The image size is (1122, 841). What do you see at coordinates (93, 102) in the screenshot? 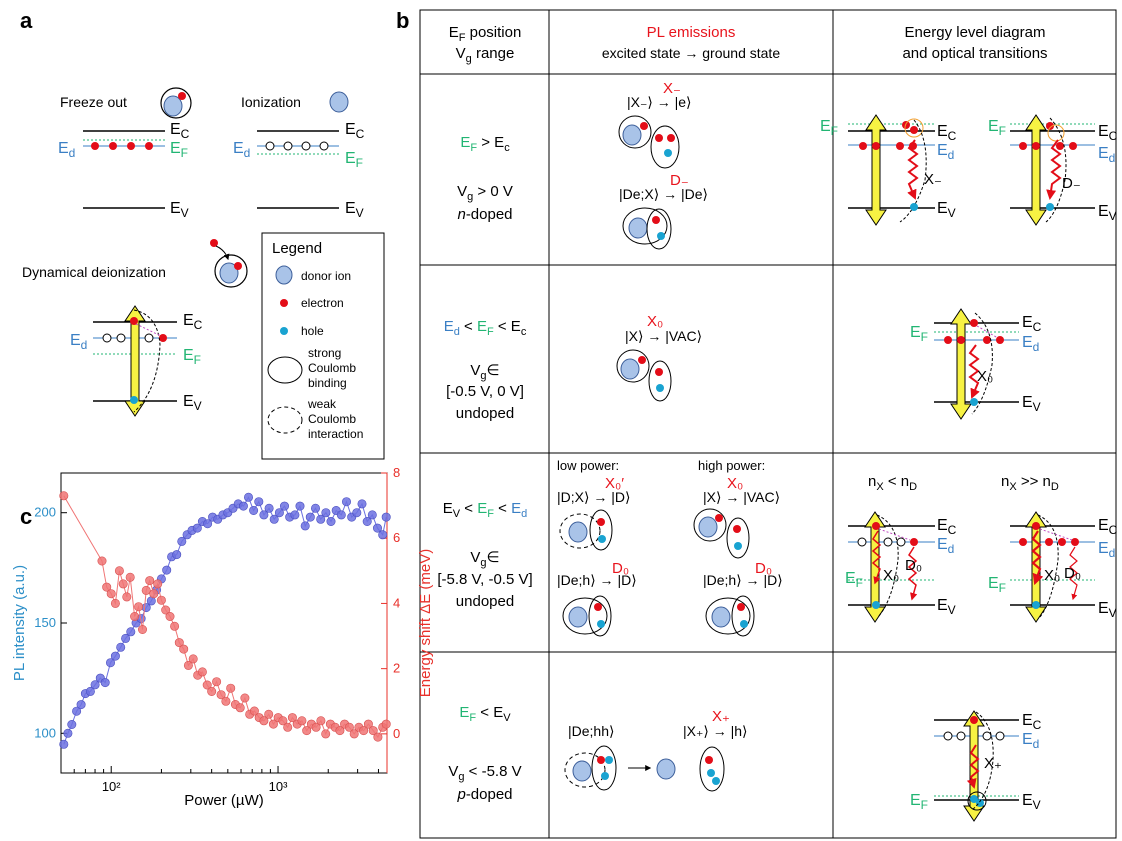
I see `freeze-out-label: Freeze out` at bounding box center [93, 102].